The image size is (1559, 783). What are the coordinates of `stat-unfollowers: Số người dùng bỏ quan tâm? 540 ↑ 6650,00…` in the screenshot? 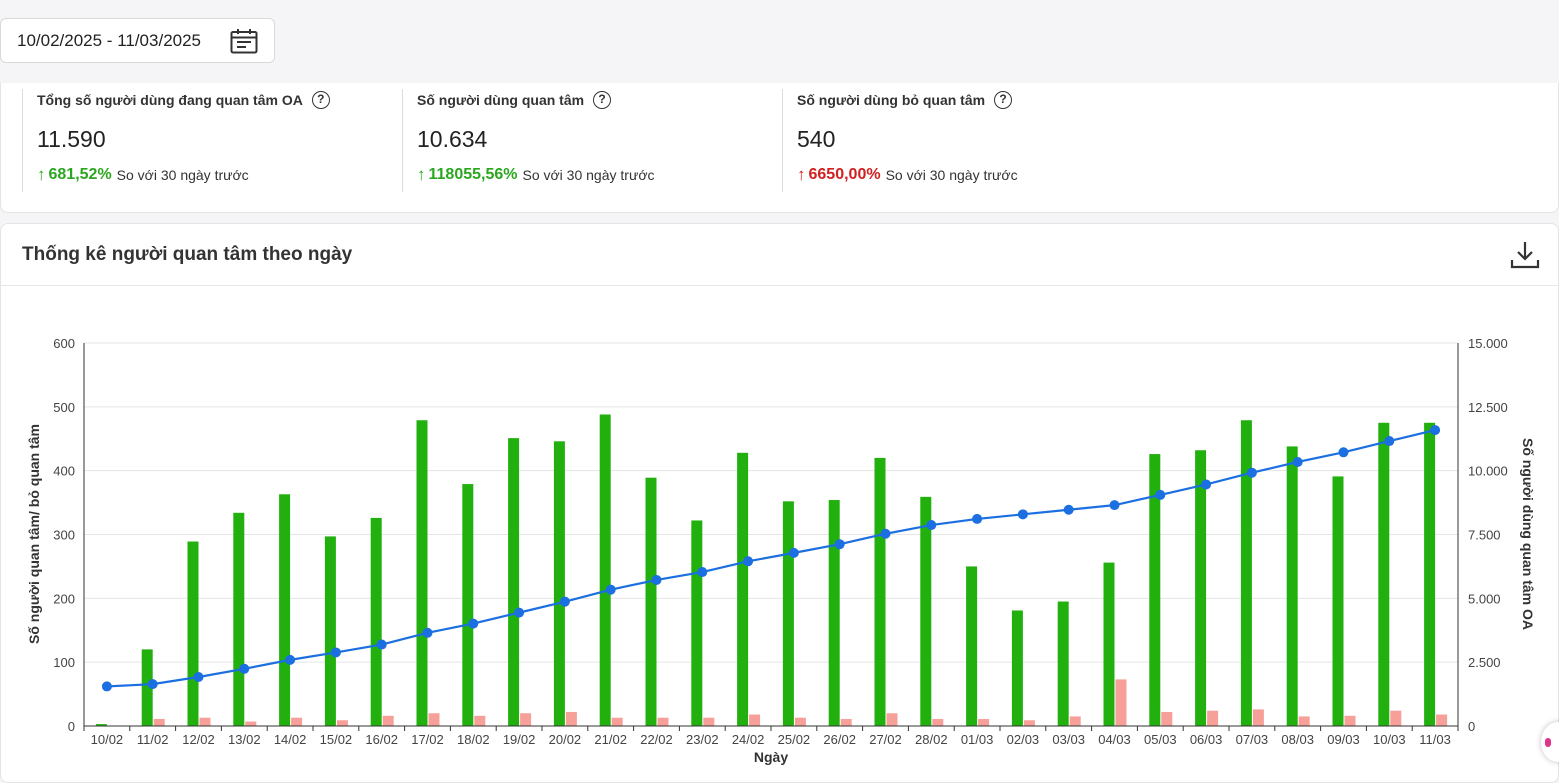 It's located at (972, 140).